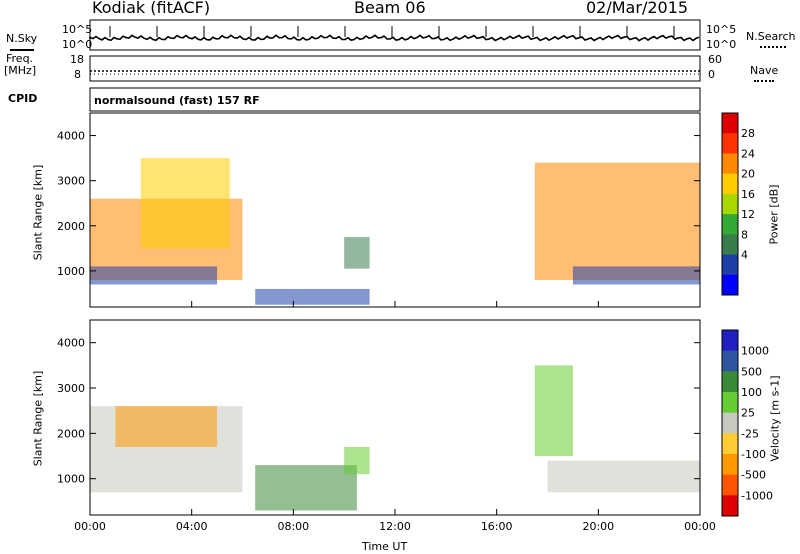 The image size is (800, 554). Describe the element at coordinates (748, 153) in the screenshot. I see `power-colorbar-label: 24` at that location.